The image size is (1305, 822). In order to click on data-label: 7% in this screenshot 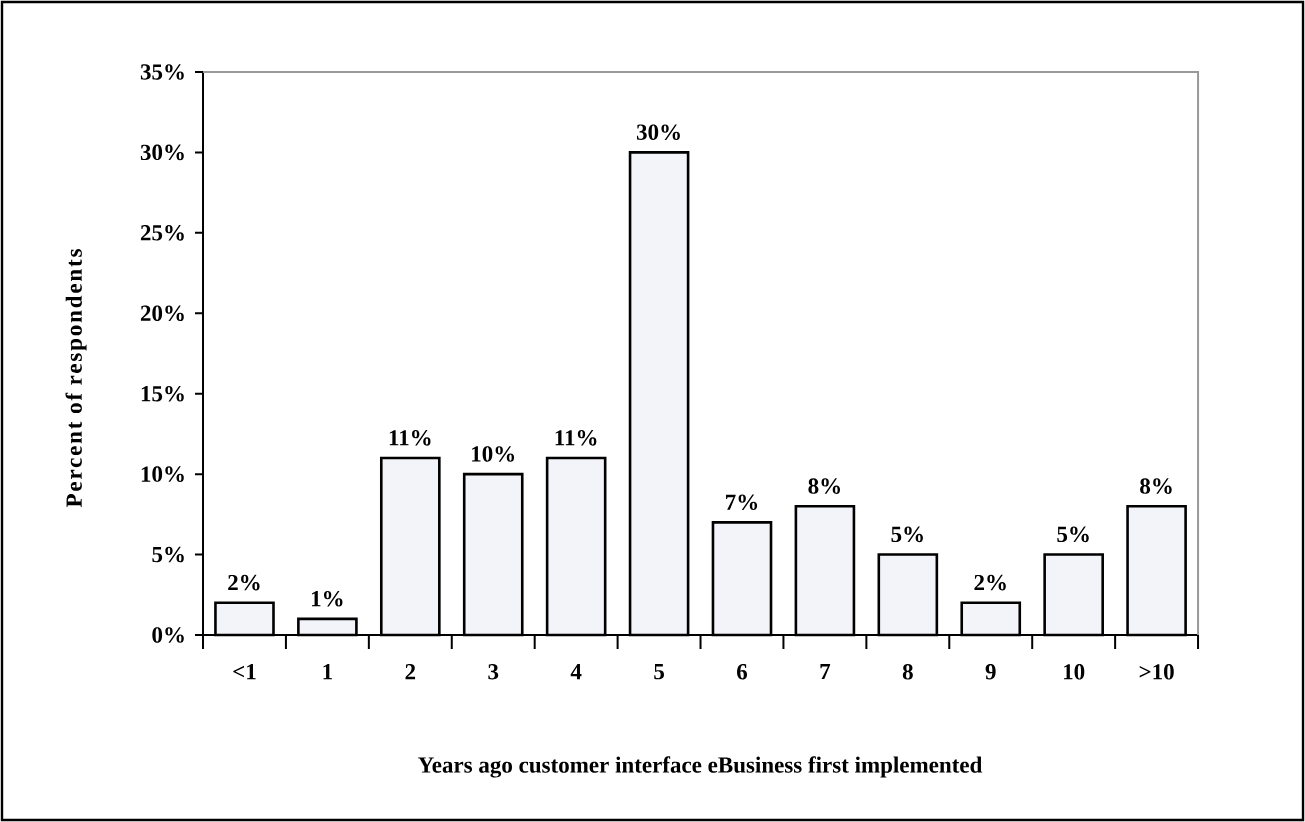, I will do `click(742, 502)`.